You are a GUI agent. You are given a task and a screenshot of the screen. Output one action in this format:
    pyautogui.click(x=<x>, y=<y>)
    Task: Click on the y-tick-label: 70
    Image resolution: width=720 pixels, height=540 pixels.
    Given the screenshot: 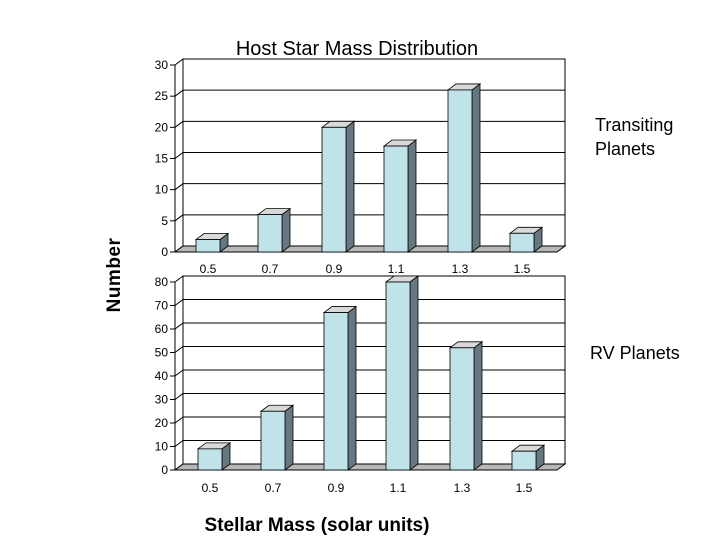 What is the action you would take?
    pyautogui.click(x=162, y=306)
    